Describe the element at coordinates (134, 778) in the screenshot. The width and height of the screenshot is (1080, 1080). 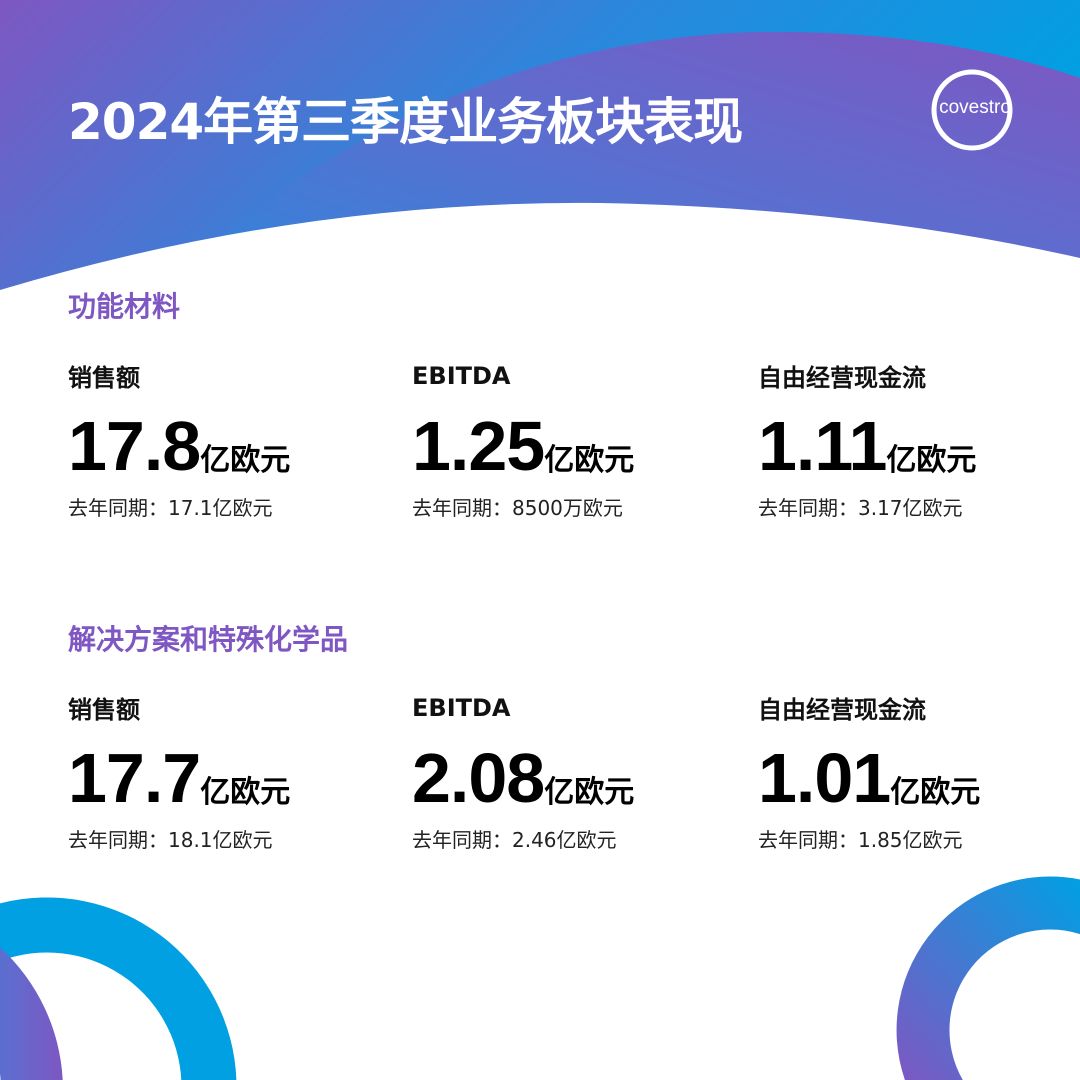
I see `metric-value: 17.7` at that location.